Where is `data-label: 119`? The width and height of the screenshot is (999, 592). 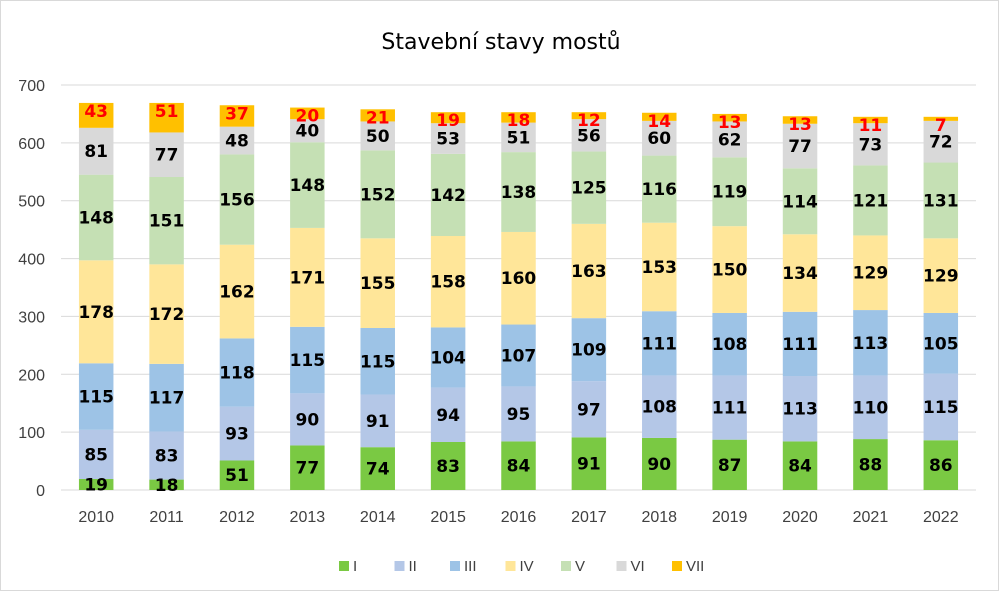
data-label: 119 is located at coordinates (730, 193).